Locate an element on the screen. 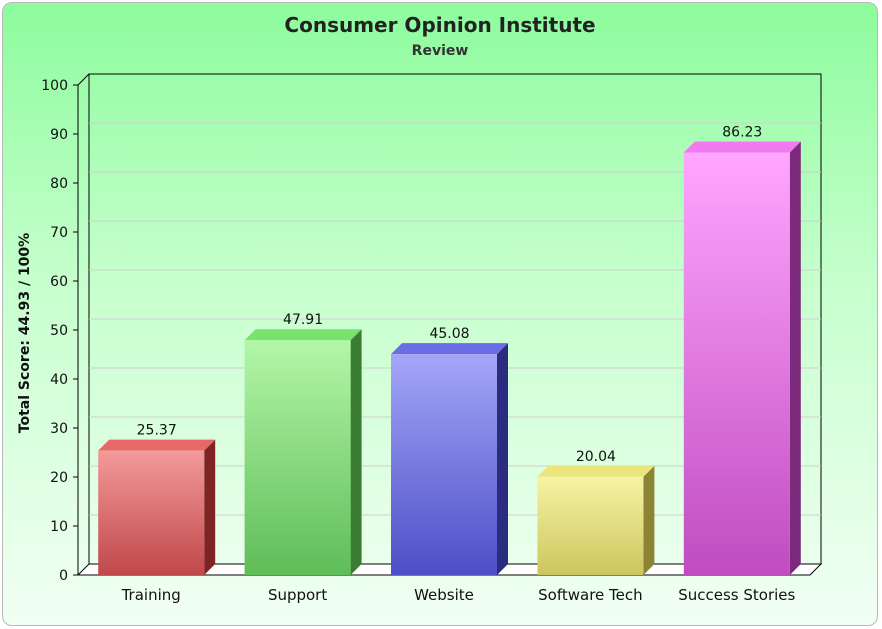 This screenshot has height=629, width=882. x-tick-label: Website is located at coordinates (444, 595).